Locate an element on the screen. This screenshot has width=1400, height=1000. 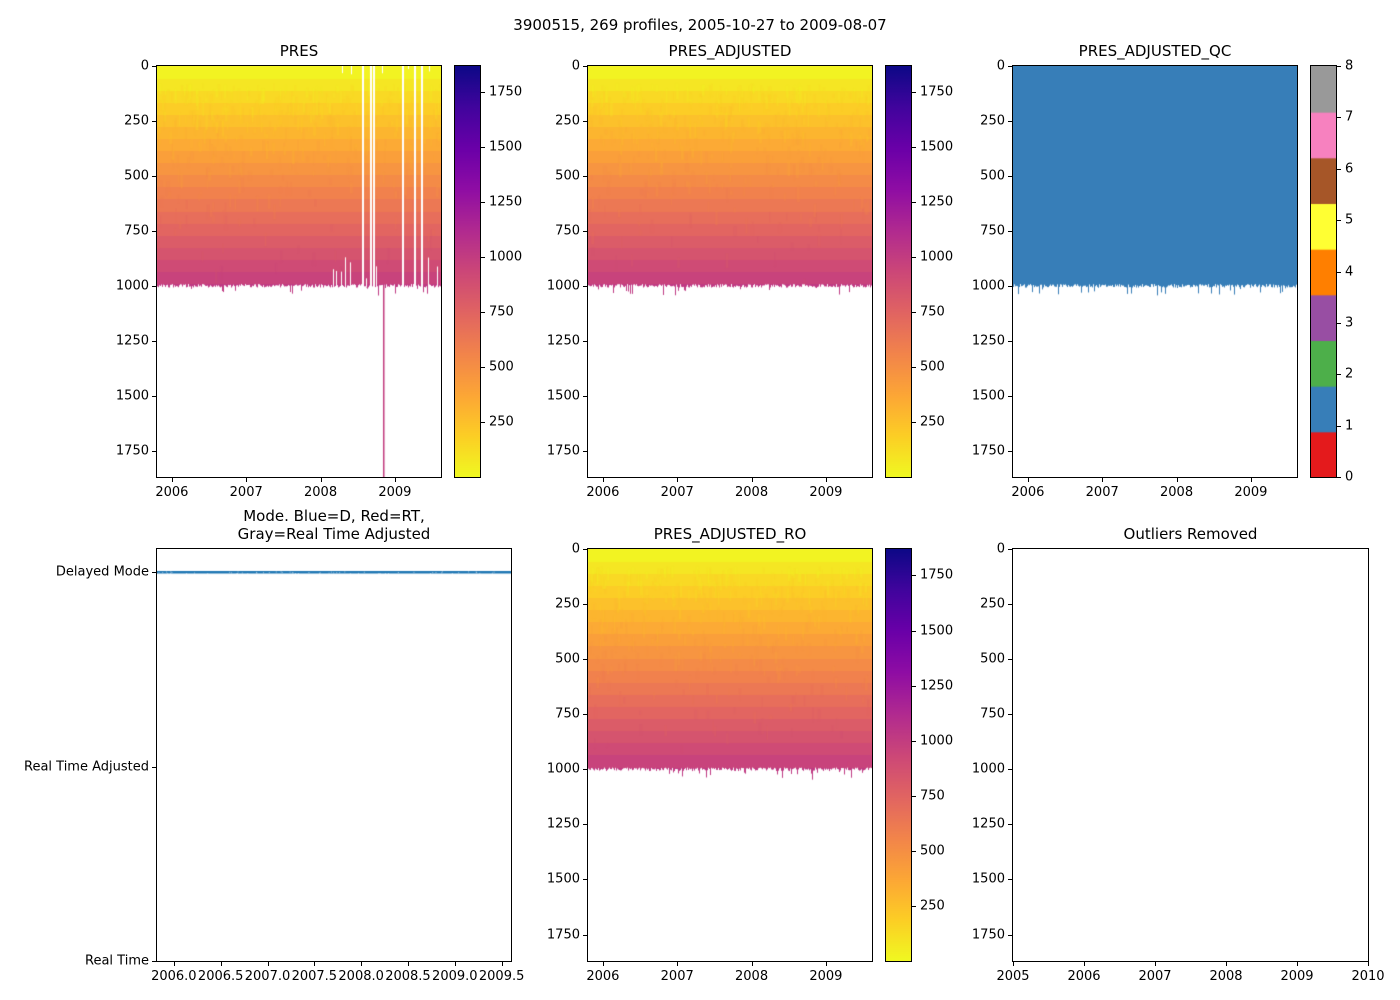
colorbar-tick-label: 7 is located at coordinates (1349, 117).